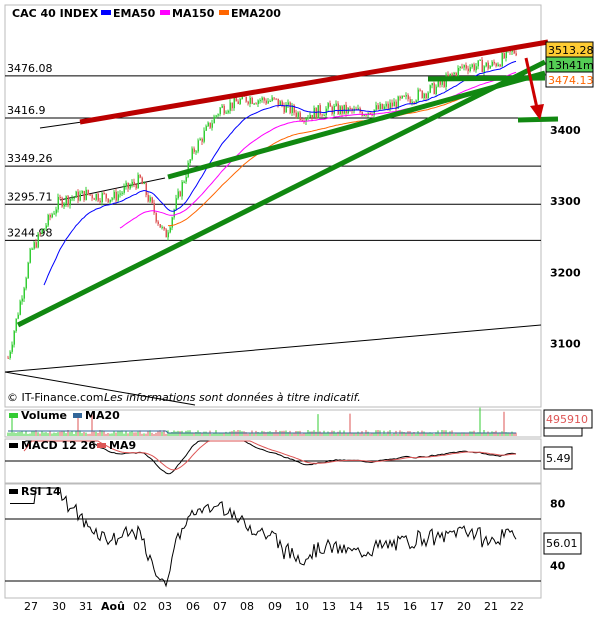 This screenshot has height=618, width=608. Describe the element at coordinates (314, 82) in the screenshot. I see `resistance-line` at that location.